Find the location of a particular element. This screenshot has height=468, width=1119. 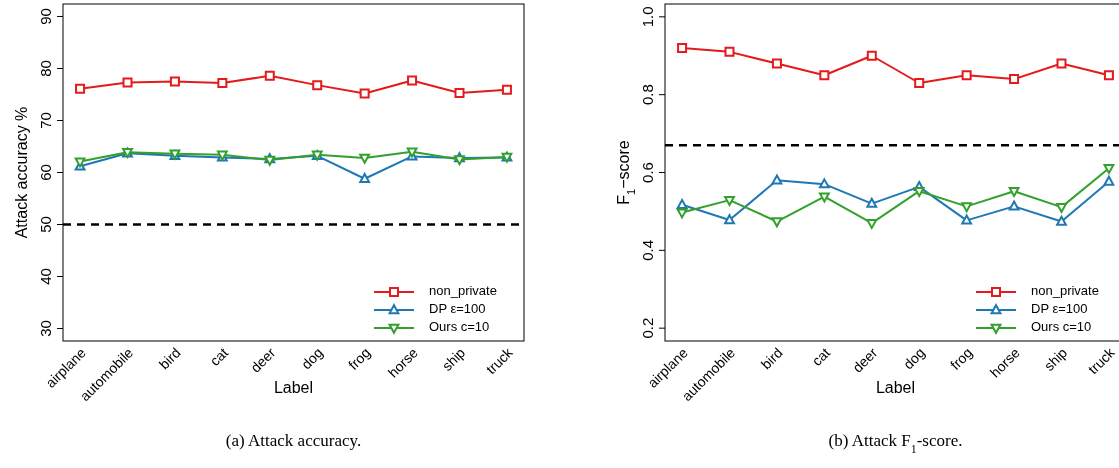

y-tick-label: 0.6 is located at coordinates (647, 172).